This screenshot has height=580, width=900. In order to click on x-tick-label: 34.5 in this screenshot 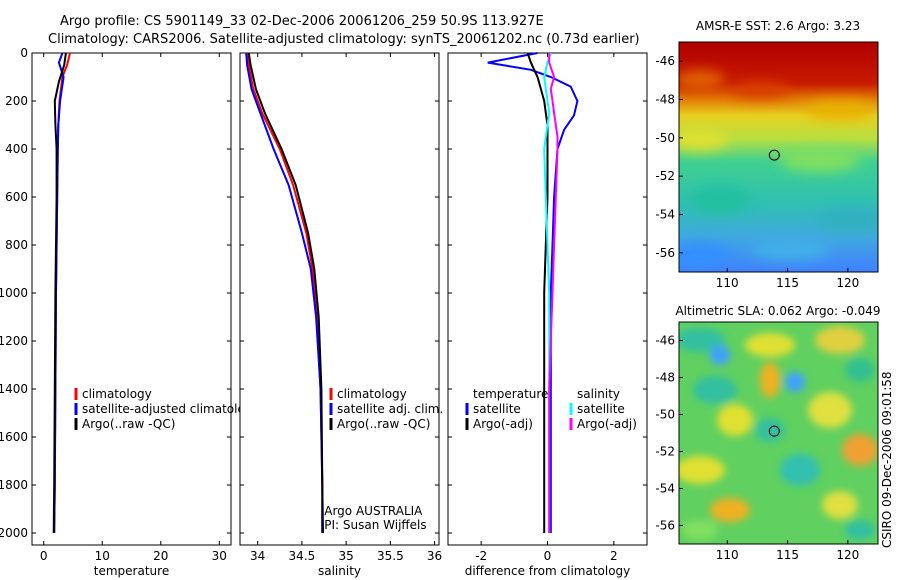, I will do `click(302, 556)`.